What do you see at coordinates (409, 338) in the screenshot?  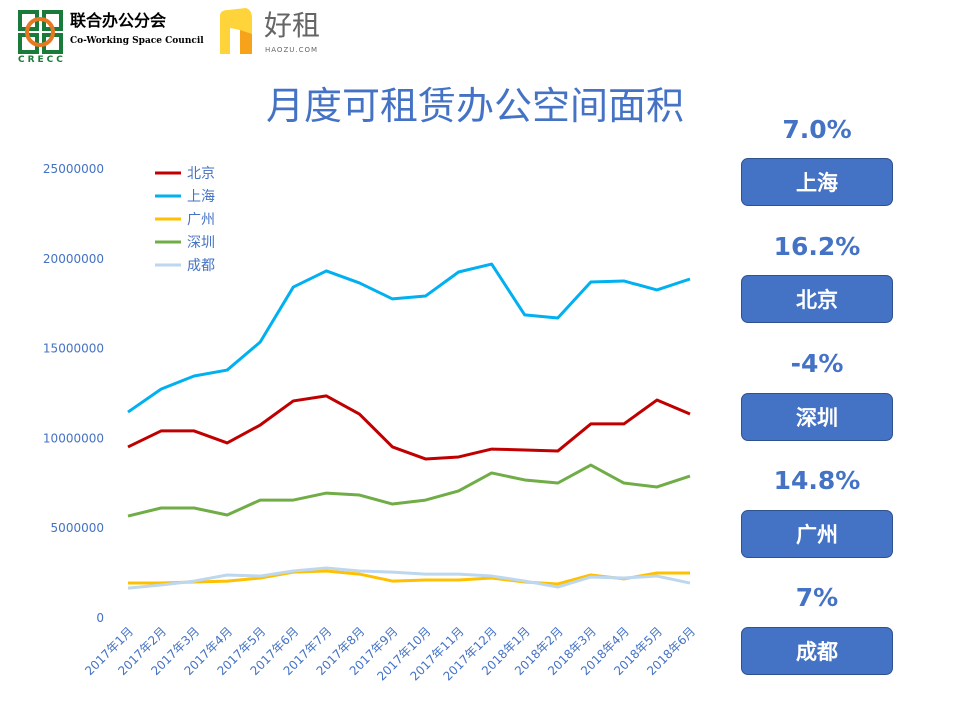 I see `series-line-上海` at bounding box center [409, 338].